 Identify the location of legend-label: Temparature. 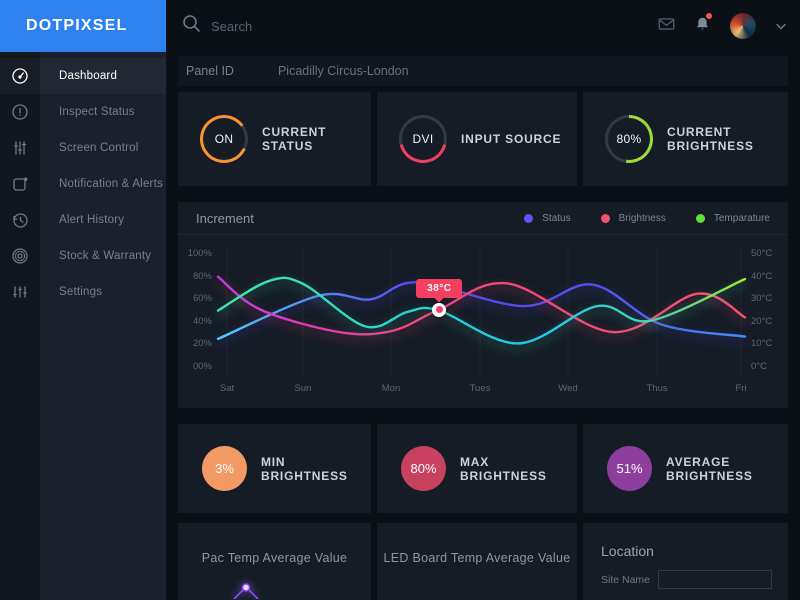
(741, 218).